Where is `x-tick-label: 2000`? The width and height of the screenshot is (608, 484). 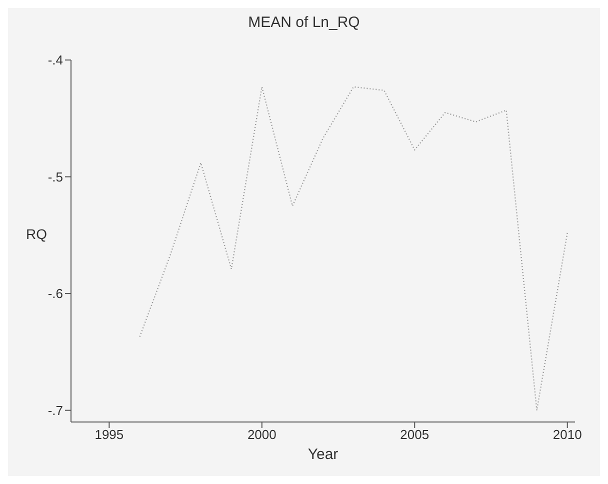
x-tick-label: 2000 is located at coordinates (261, 434).